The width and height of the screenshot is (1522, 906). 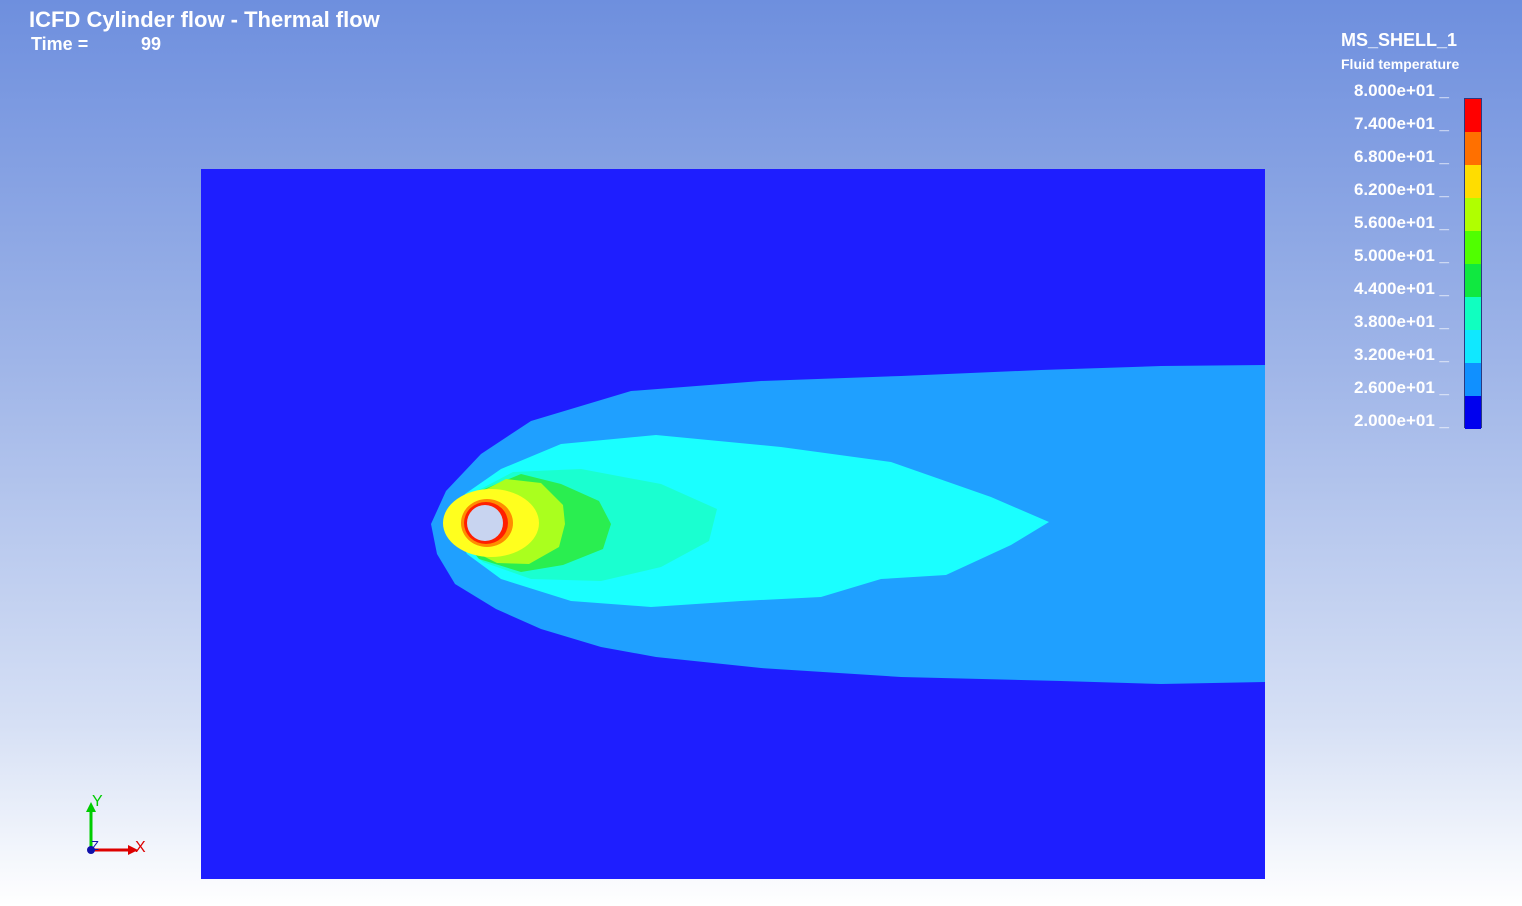 I want to click on page-title: ICFD Cylinder flow - Thermal flow, so click(x=204, y=19).